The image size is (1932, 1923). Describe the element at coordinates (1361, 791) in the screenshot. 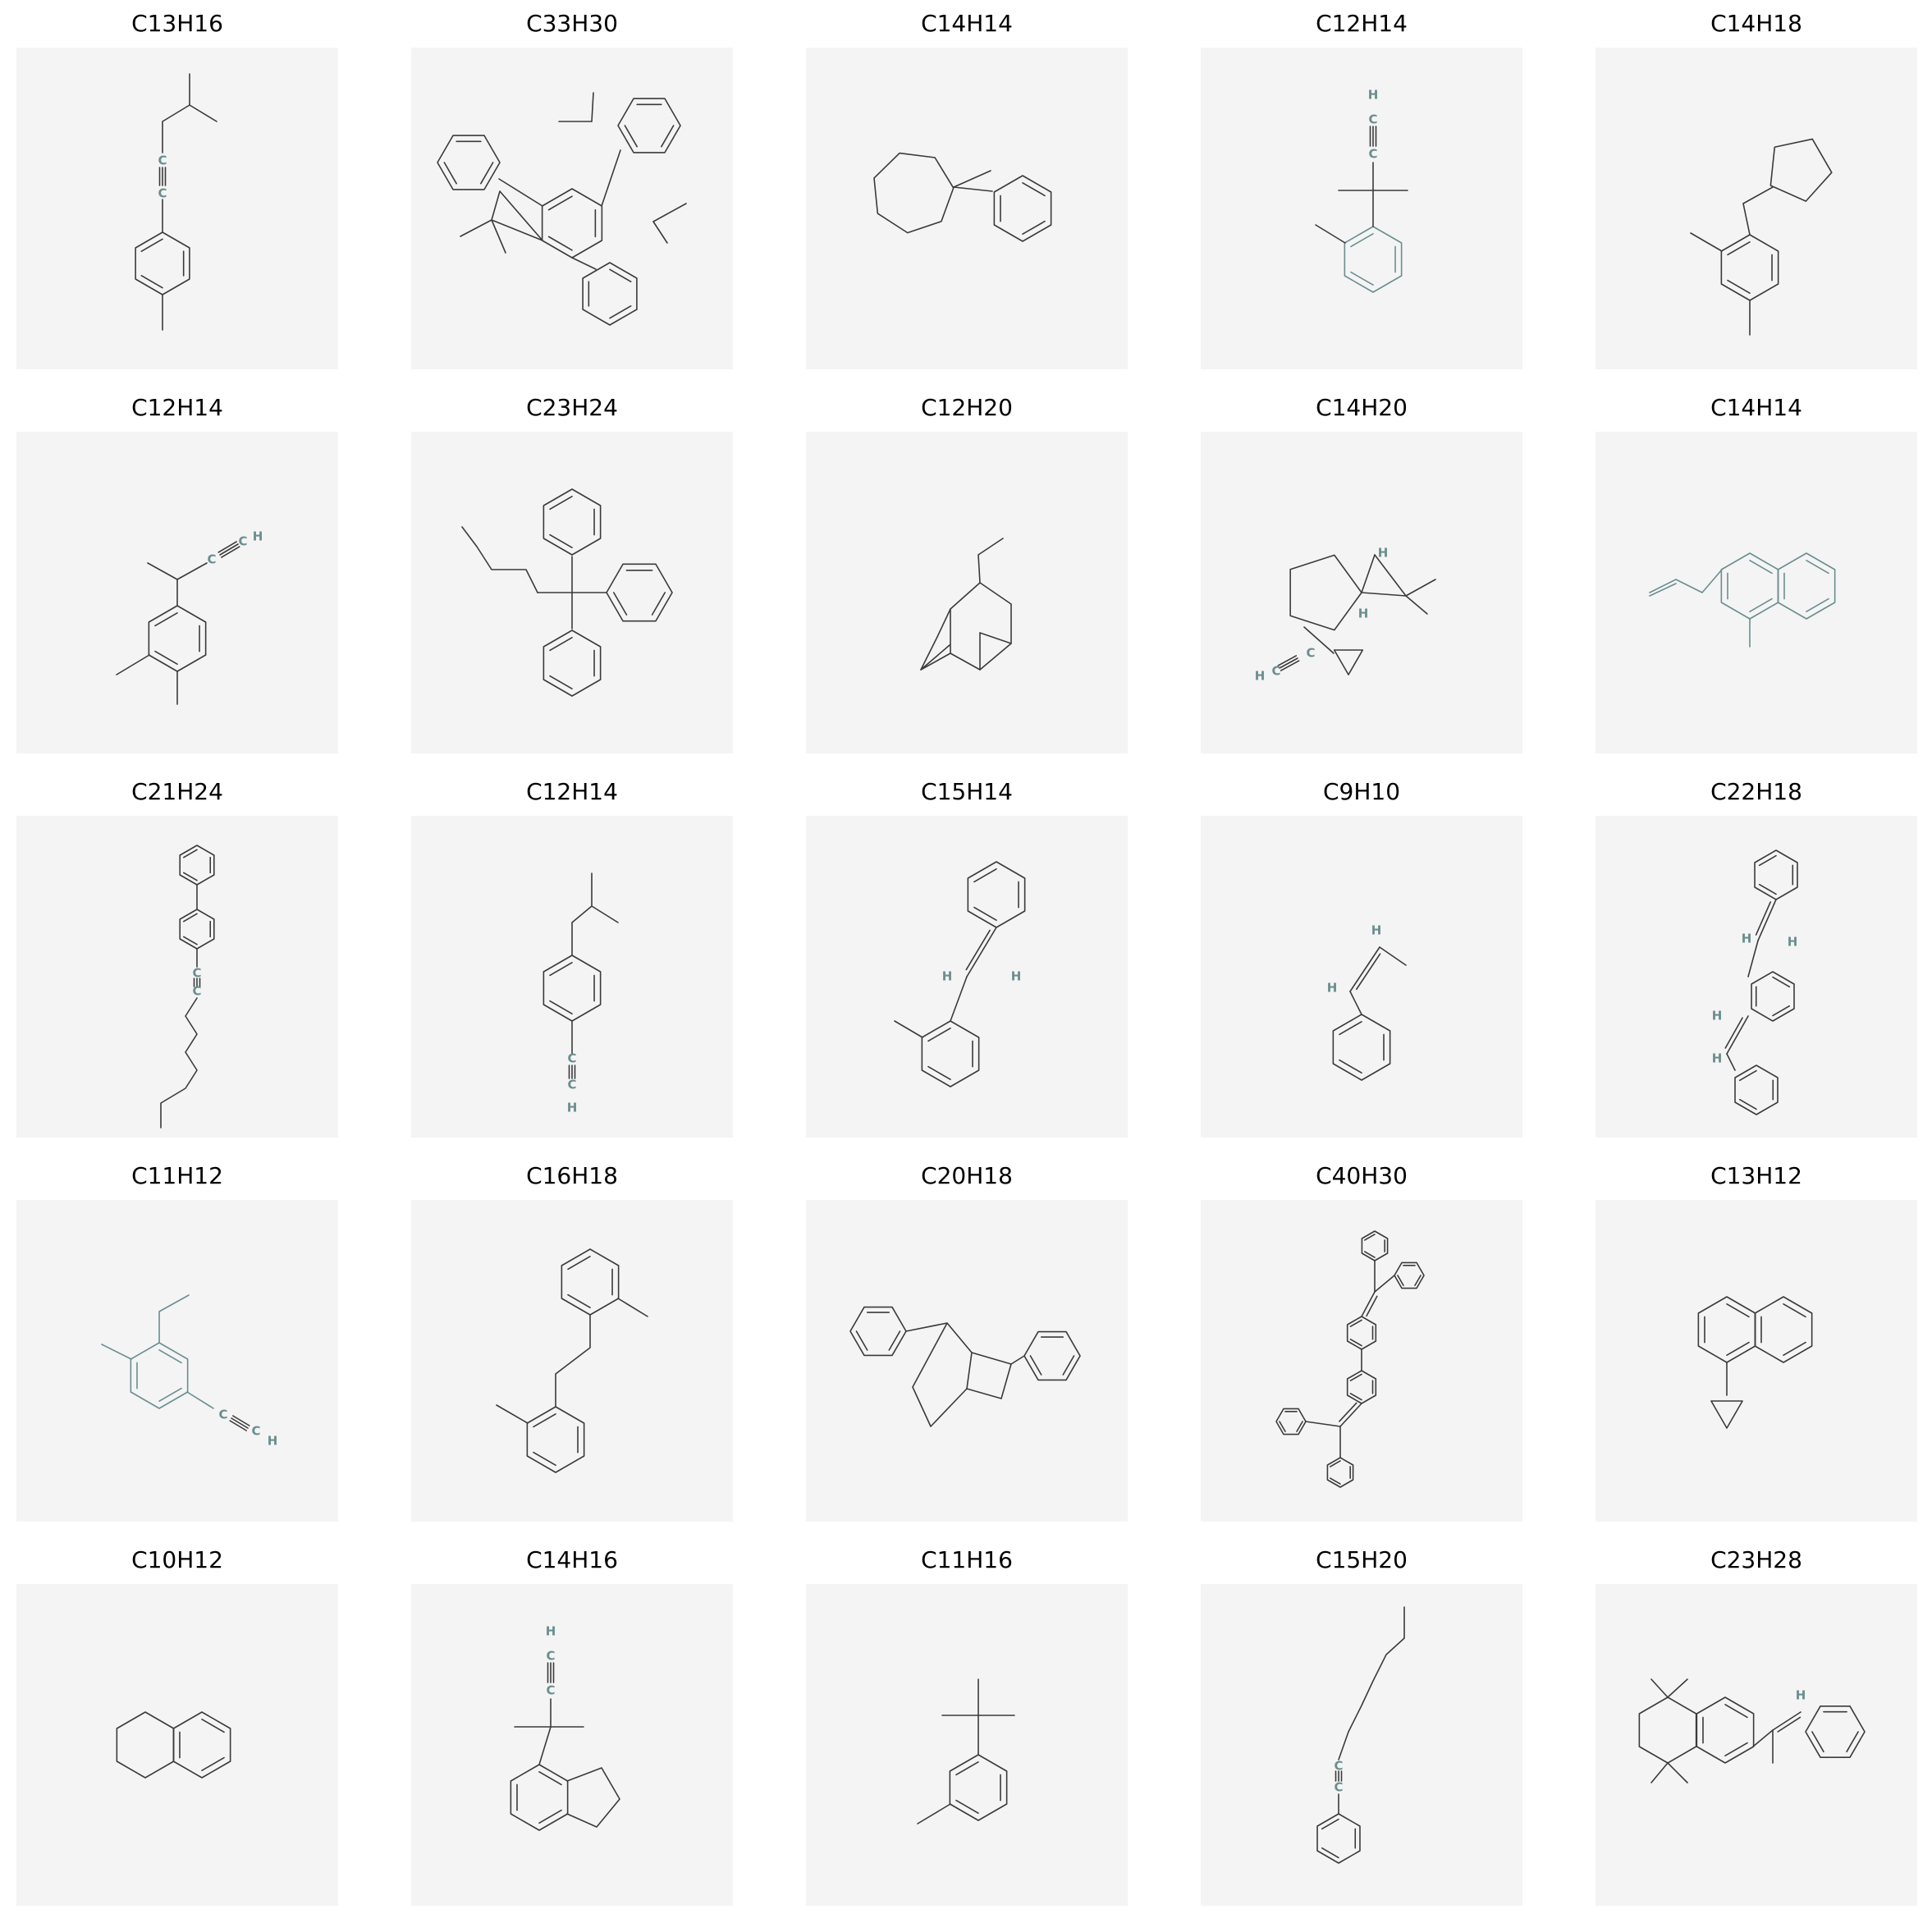

I see `molecule-formula: C9H10` at that location.